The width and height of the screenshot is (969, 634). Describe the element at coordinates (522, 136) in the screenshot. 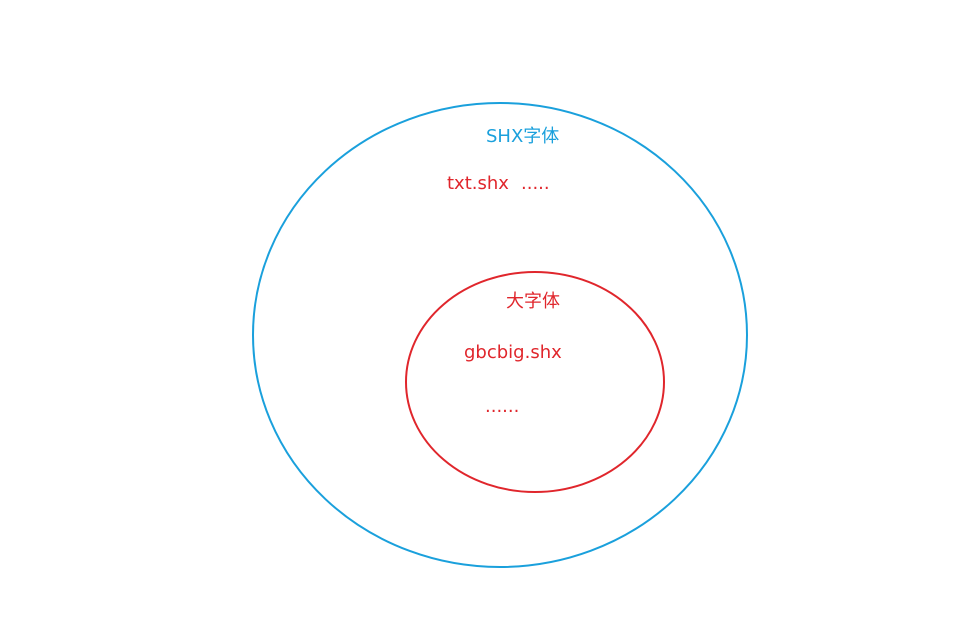

I see `outer-set-title: SHX字体` at that location.